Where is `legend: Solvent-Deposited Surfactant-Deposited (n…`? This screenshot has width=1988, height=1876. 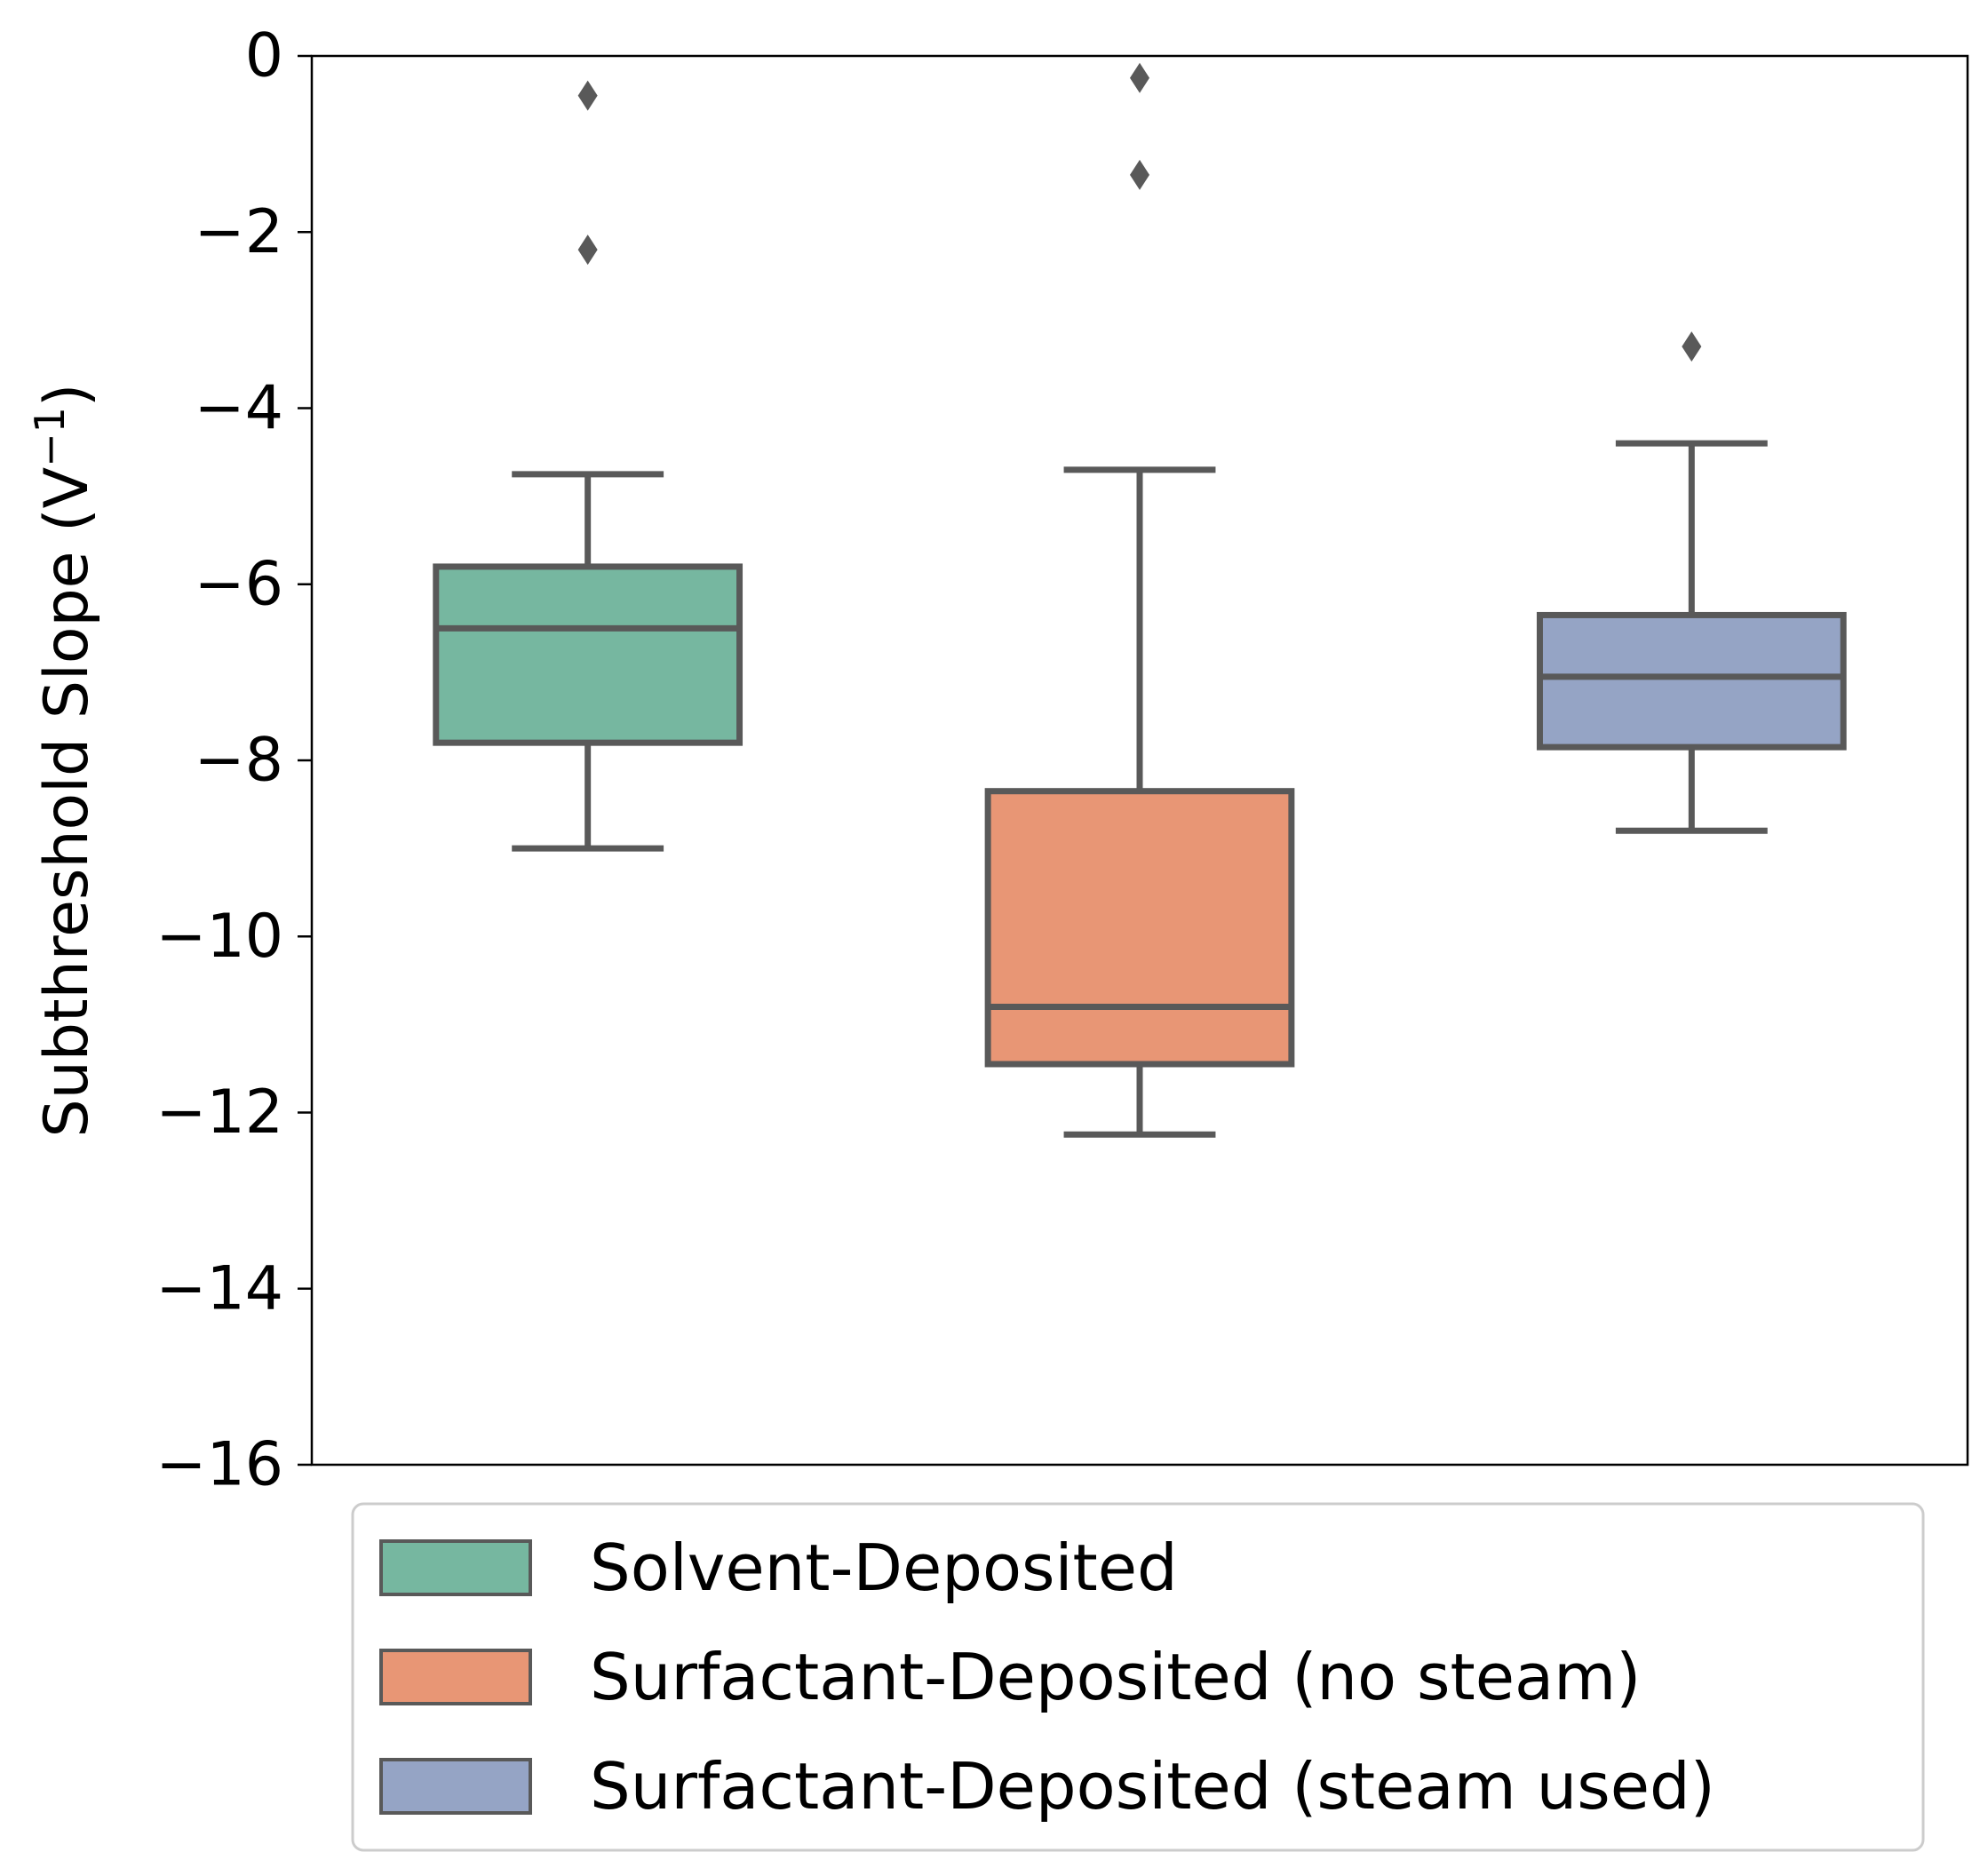
legend: Solvent-Deposited Surfactant-Deposited (n… is located at coordinates (1138, 1677).